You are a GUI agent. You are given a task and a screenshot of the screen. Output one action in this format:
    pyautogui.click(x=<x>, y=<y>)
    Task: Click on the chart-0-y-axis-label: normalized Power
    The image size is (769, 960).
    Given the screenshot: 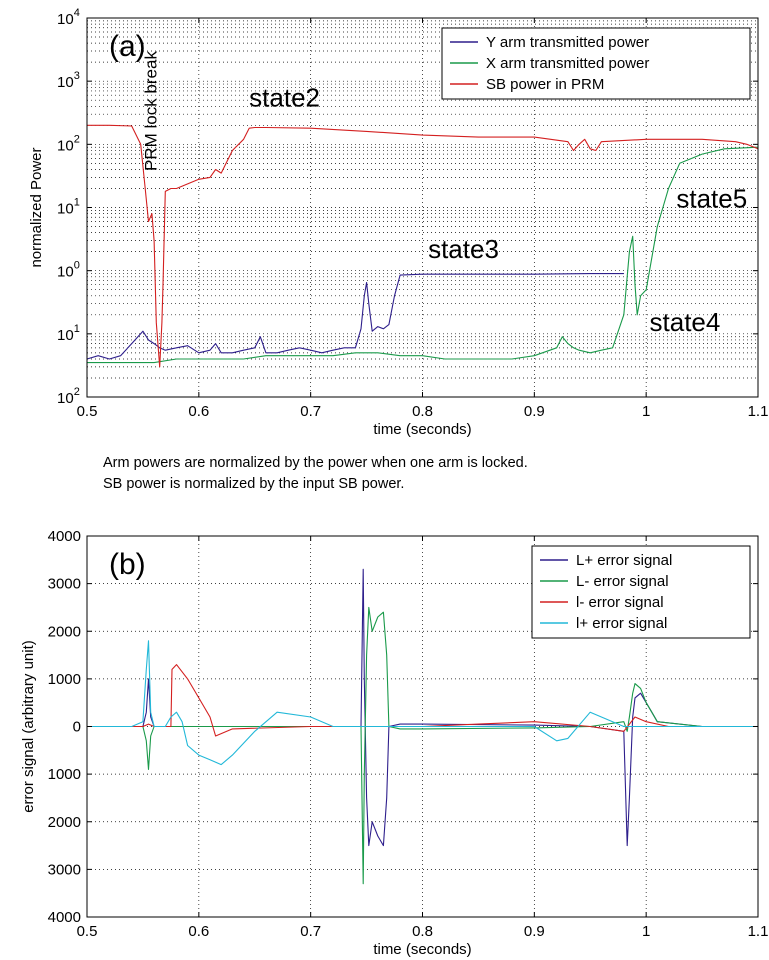 What is the action you would take?
    pyautogui.click(x=36, y=207)
    